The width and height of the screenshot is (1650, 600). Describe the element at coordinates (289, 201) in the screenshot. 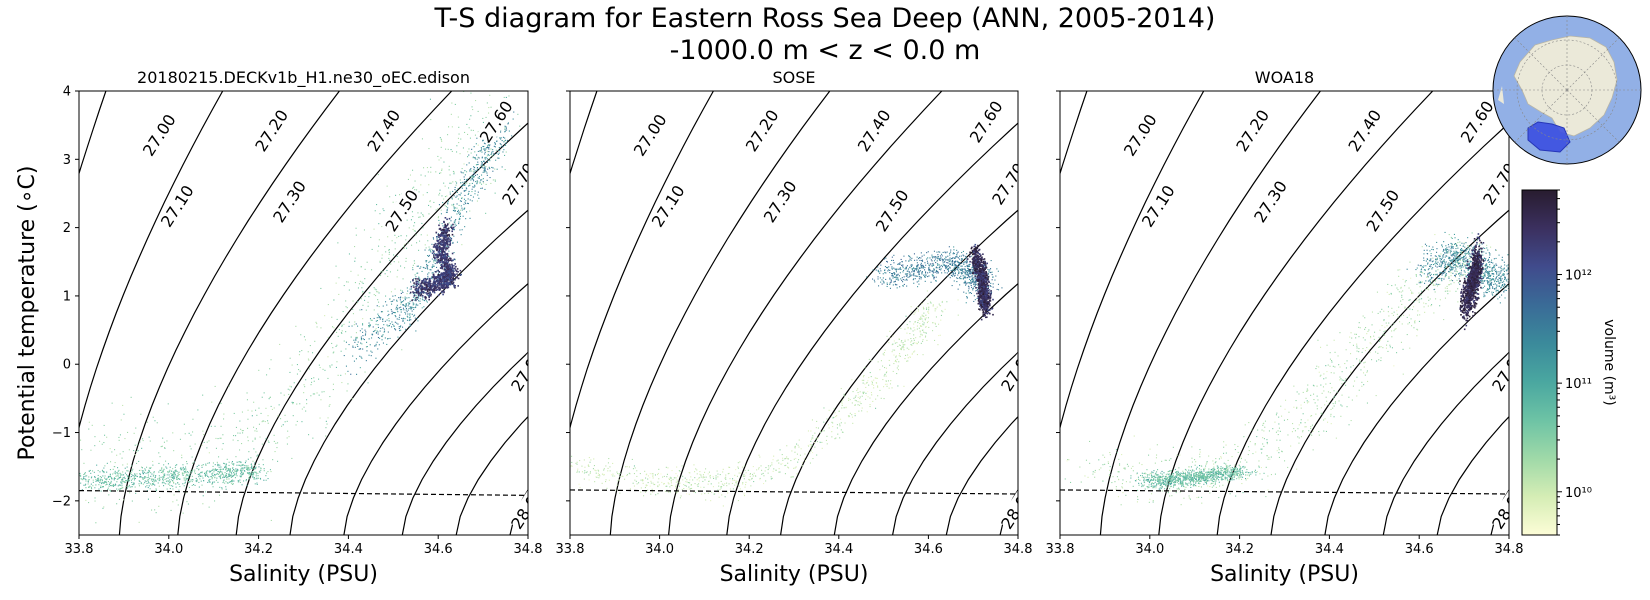

I see `density-contour-label: 27.30` at that location.